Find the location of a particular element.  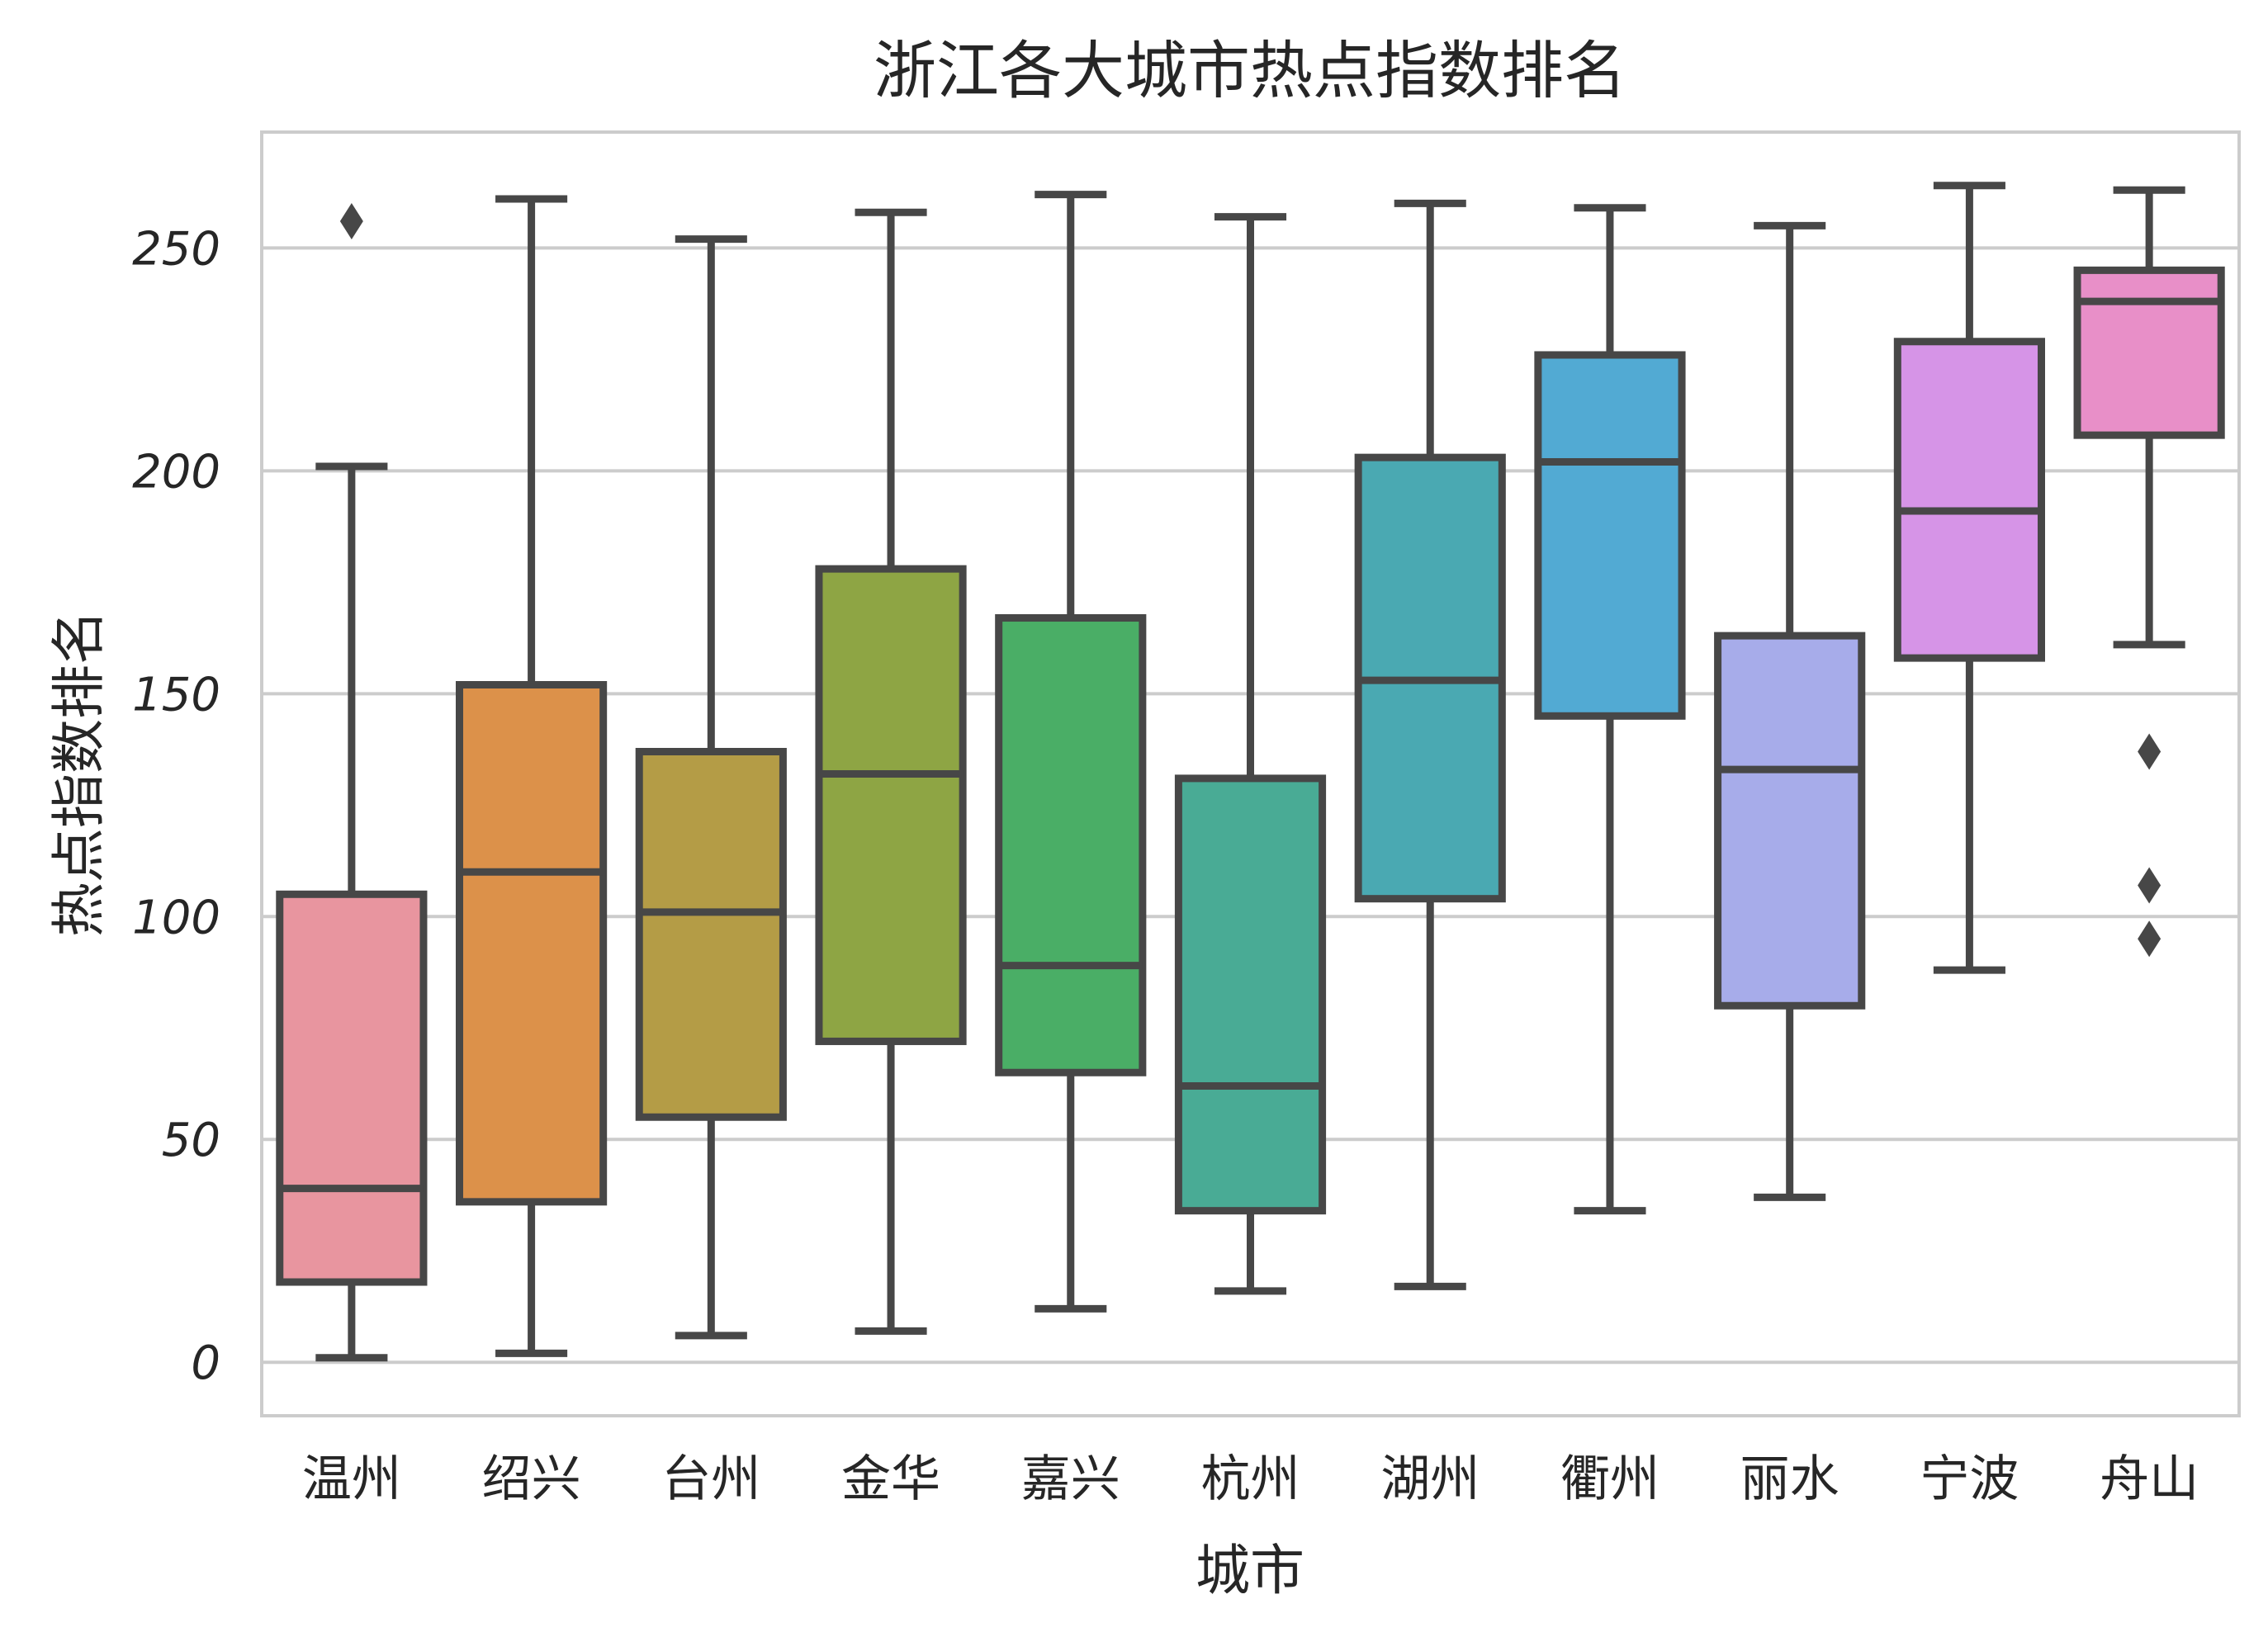

x-tick-label: 杭州 is located at coordinates (1250, 1479).